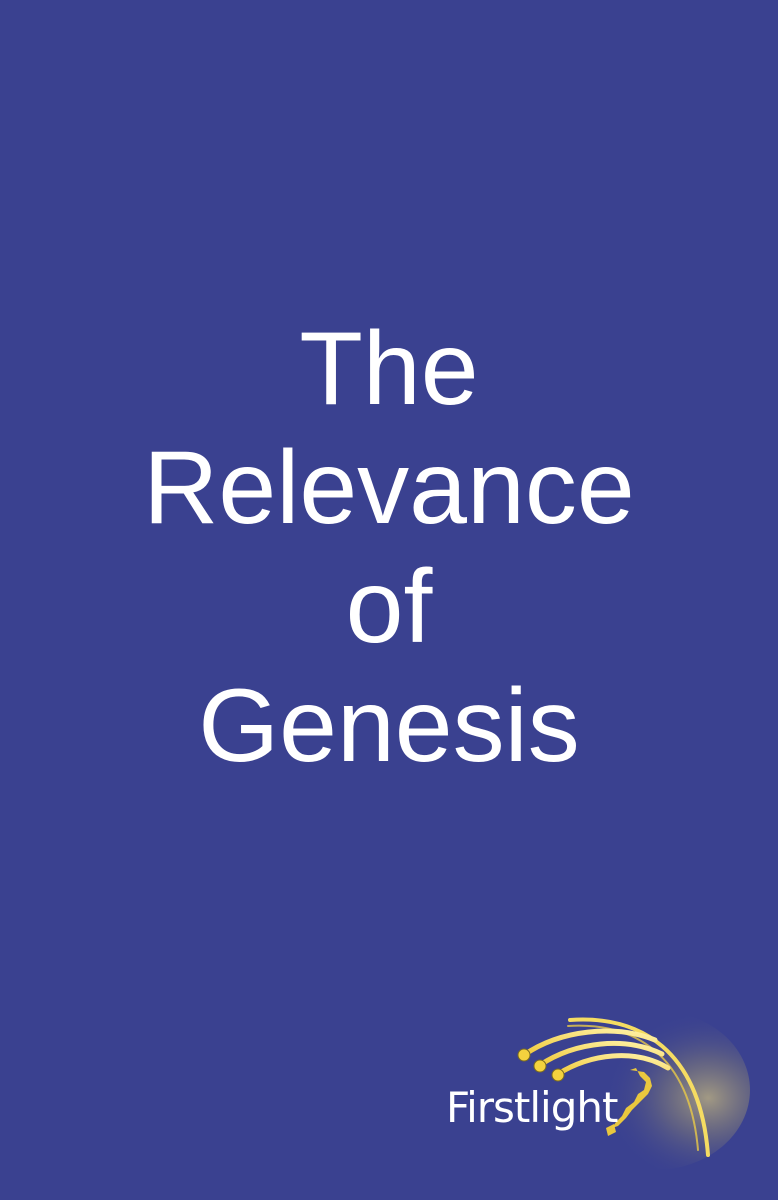 The width and height of the screenshot is (778, 1200). Describe the element at coordinates (389, 726) in the screenshot. I see `title-line-4: Genesis` at that location.